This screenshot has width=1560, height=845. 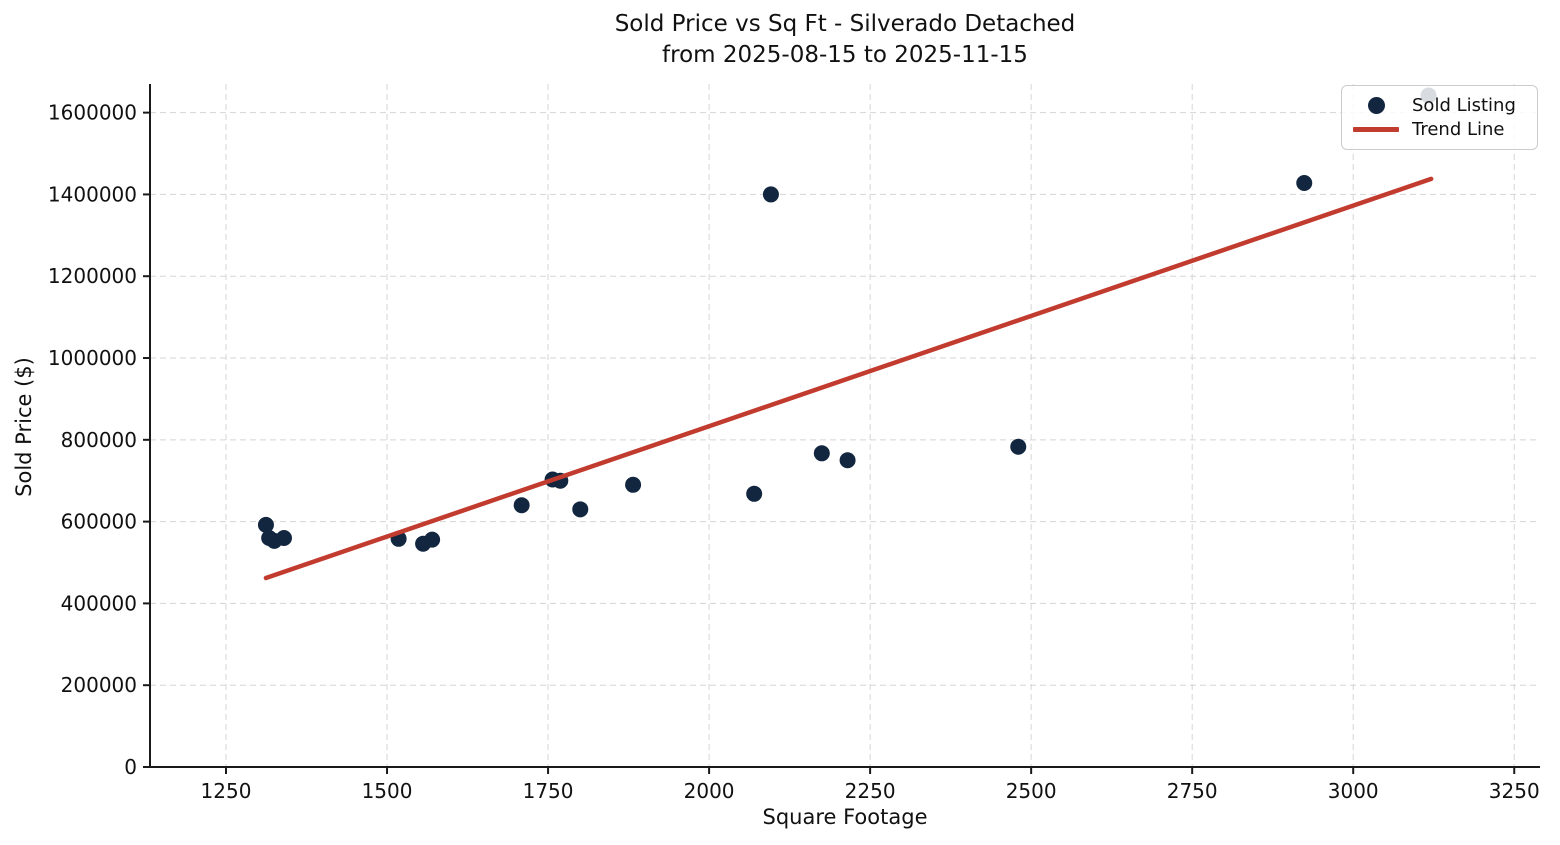 I want to click on y-tick-label: 400000, so click(x=99, y=603).